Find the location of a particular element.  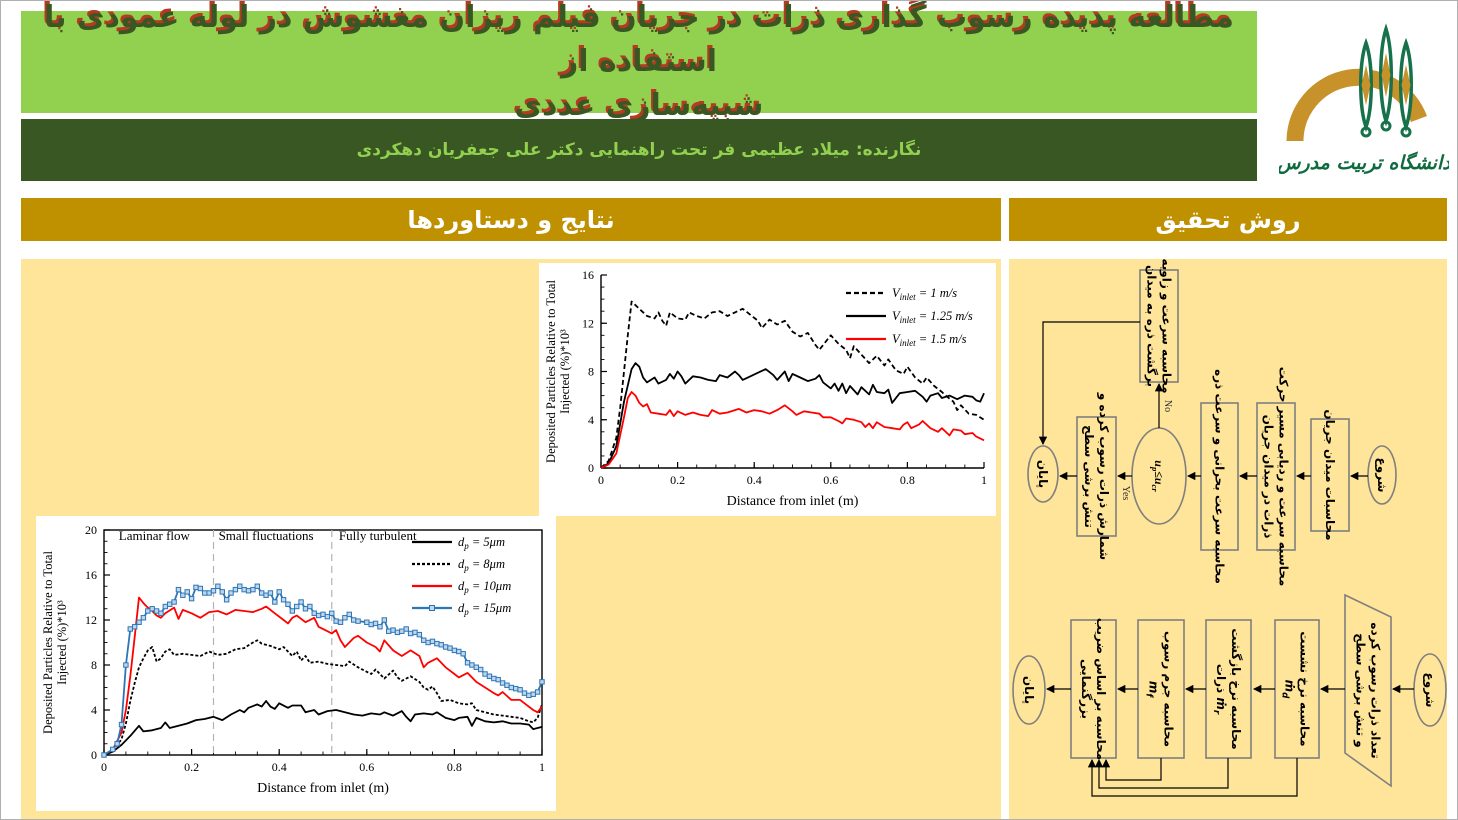

y-tick-label: 20 is located at coordinates (91, 530).